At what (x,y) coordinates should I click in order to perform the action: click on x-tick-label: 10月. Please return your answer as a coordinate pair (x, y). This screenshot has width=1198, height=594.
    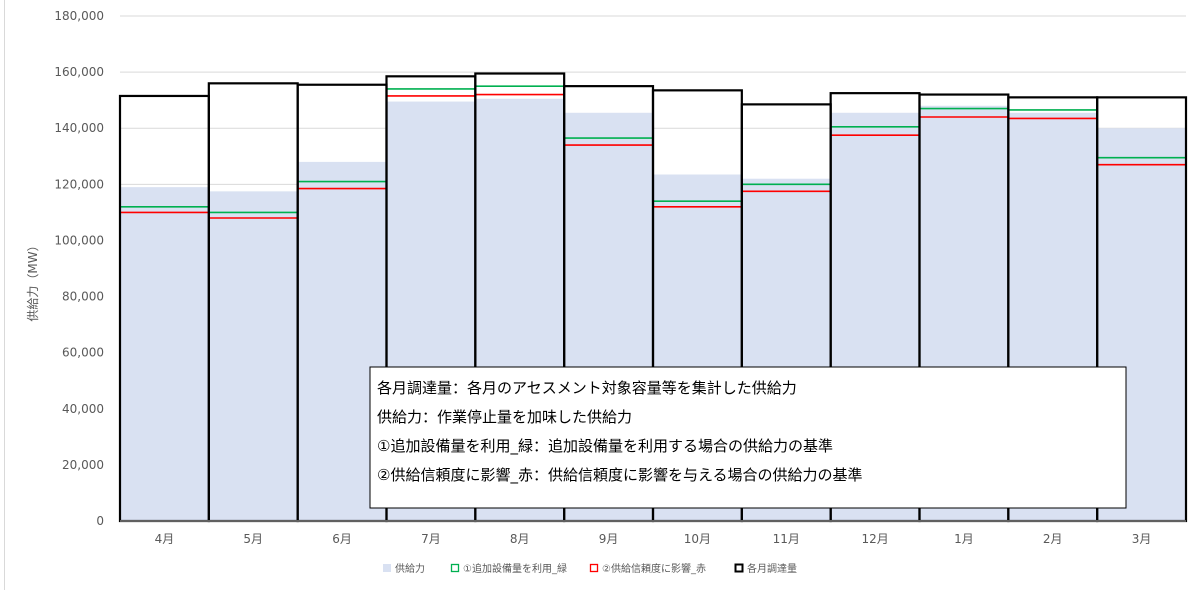
    Looking at the image, I should click on (697, 539).